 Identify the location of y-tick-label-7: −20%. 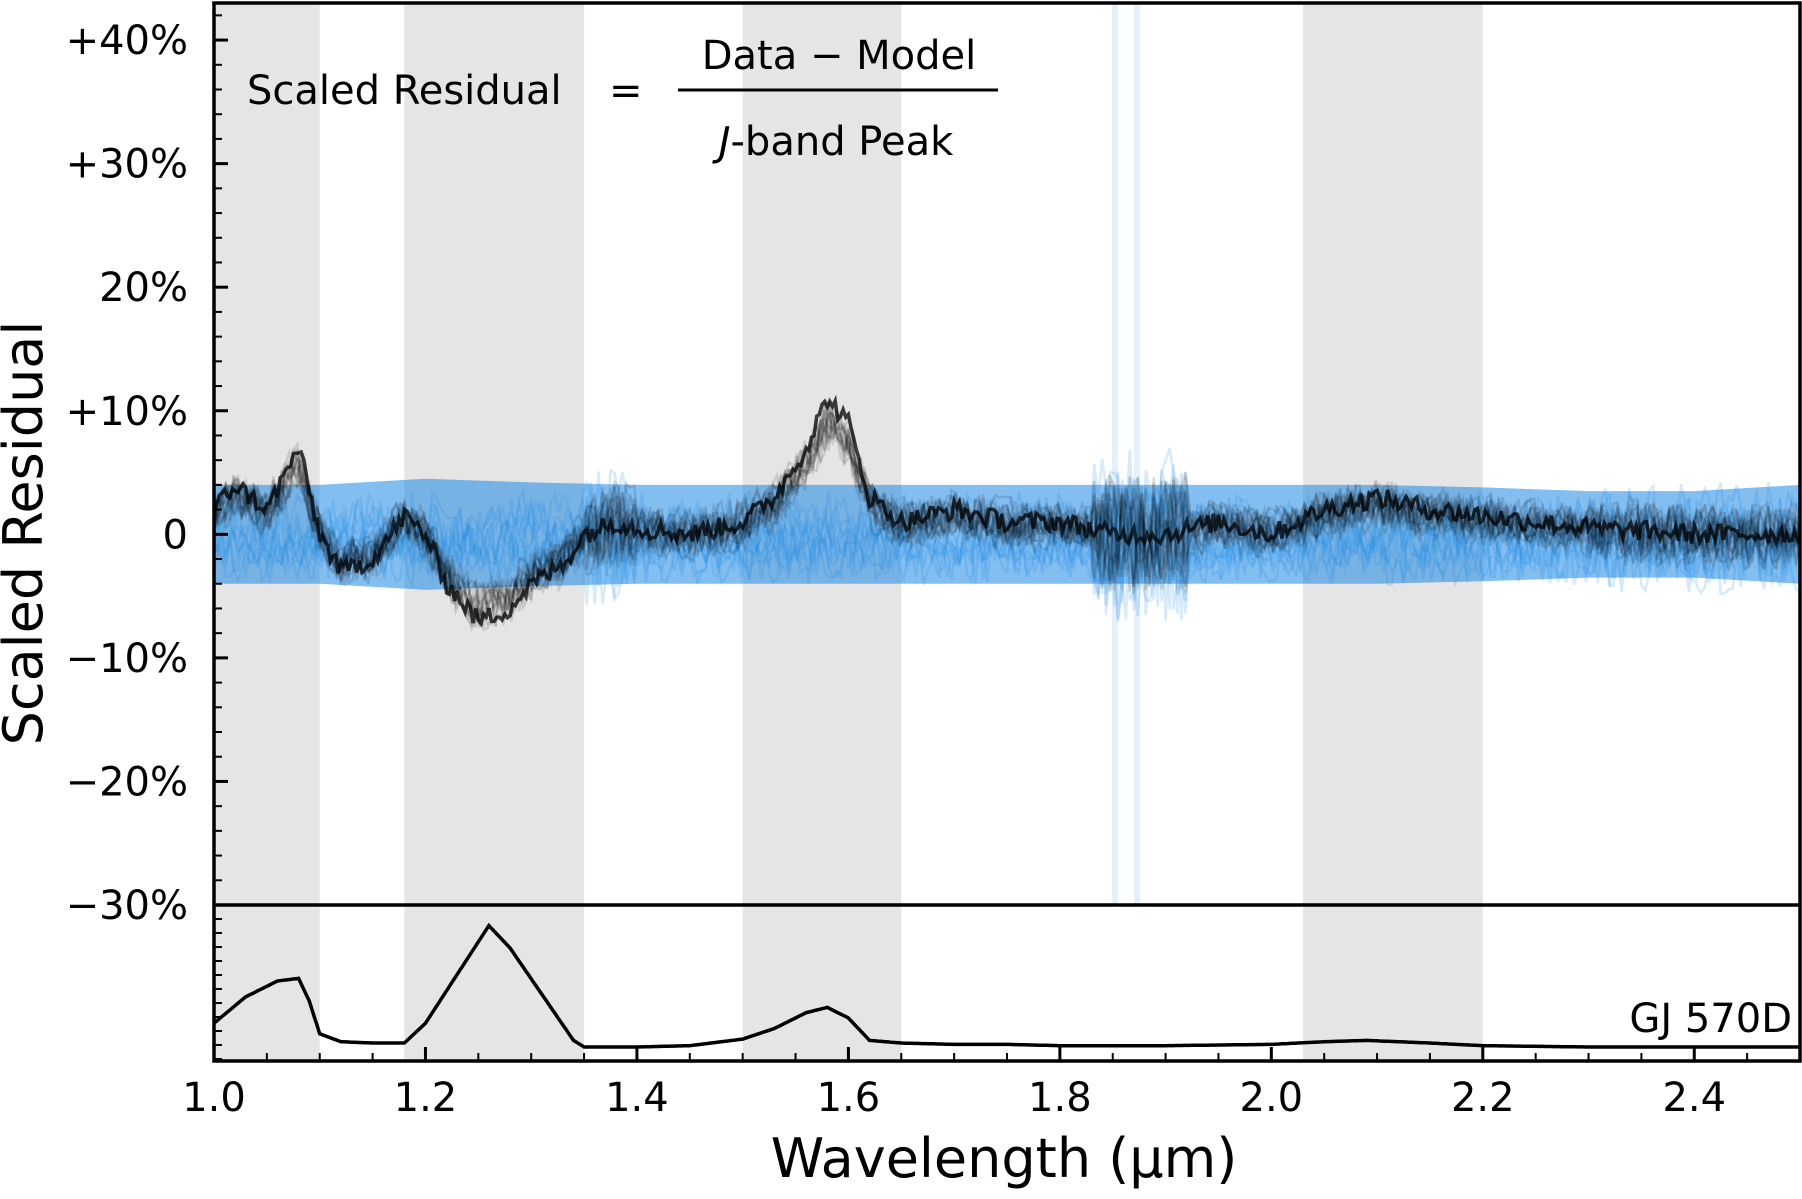
(127, 782).